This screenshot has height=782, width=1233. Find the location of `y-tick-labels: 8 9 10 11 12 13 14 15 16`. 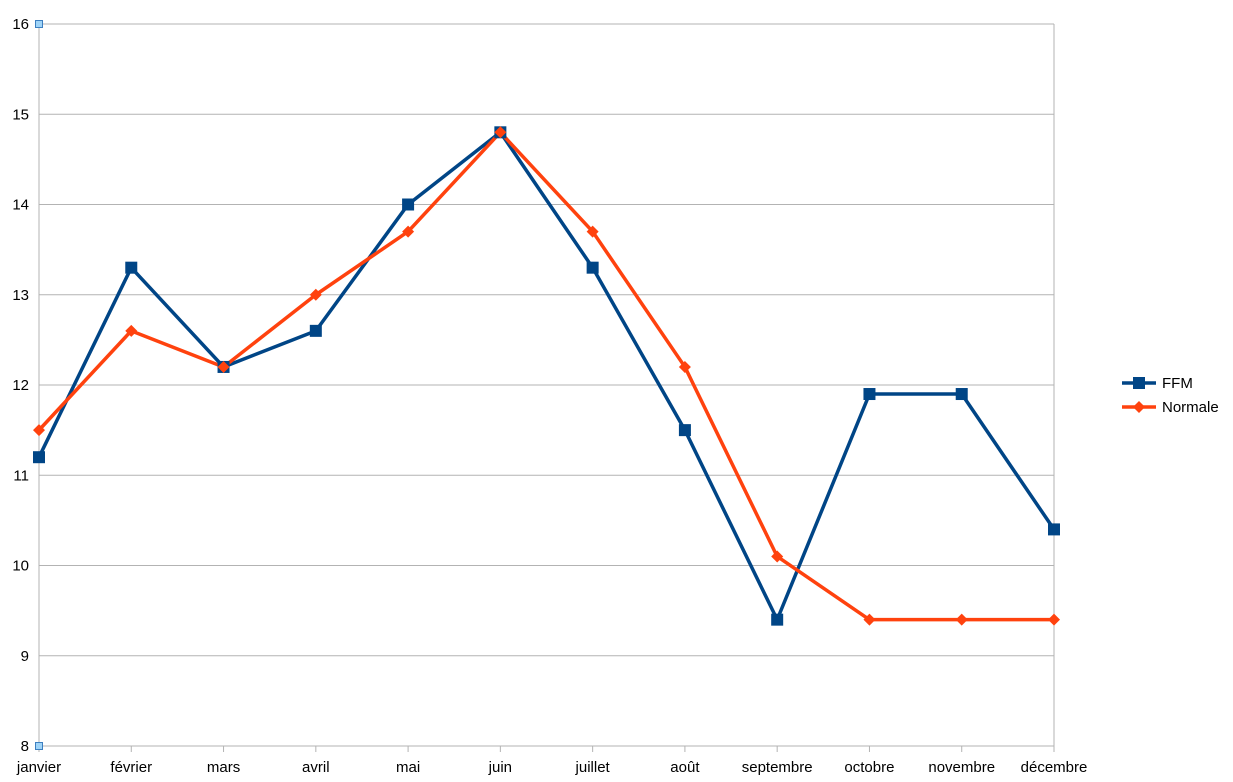

y-tick-labels: 8 9 10 11 12 13 14 15 16 is located at coordinates (20, 385).